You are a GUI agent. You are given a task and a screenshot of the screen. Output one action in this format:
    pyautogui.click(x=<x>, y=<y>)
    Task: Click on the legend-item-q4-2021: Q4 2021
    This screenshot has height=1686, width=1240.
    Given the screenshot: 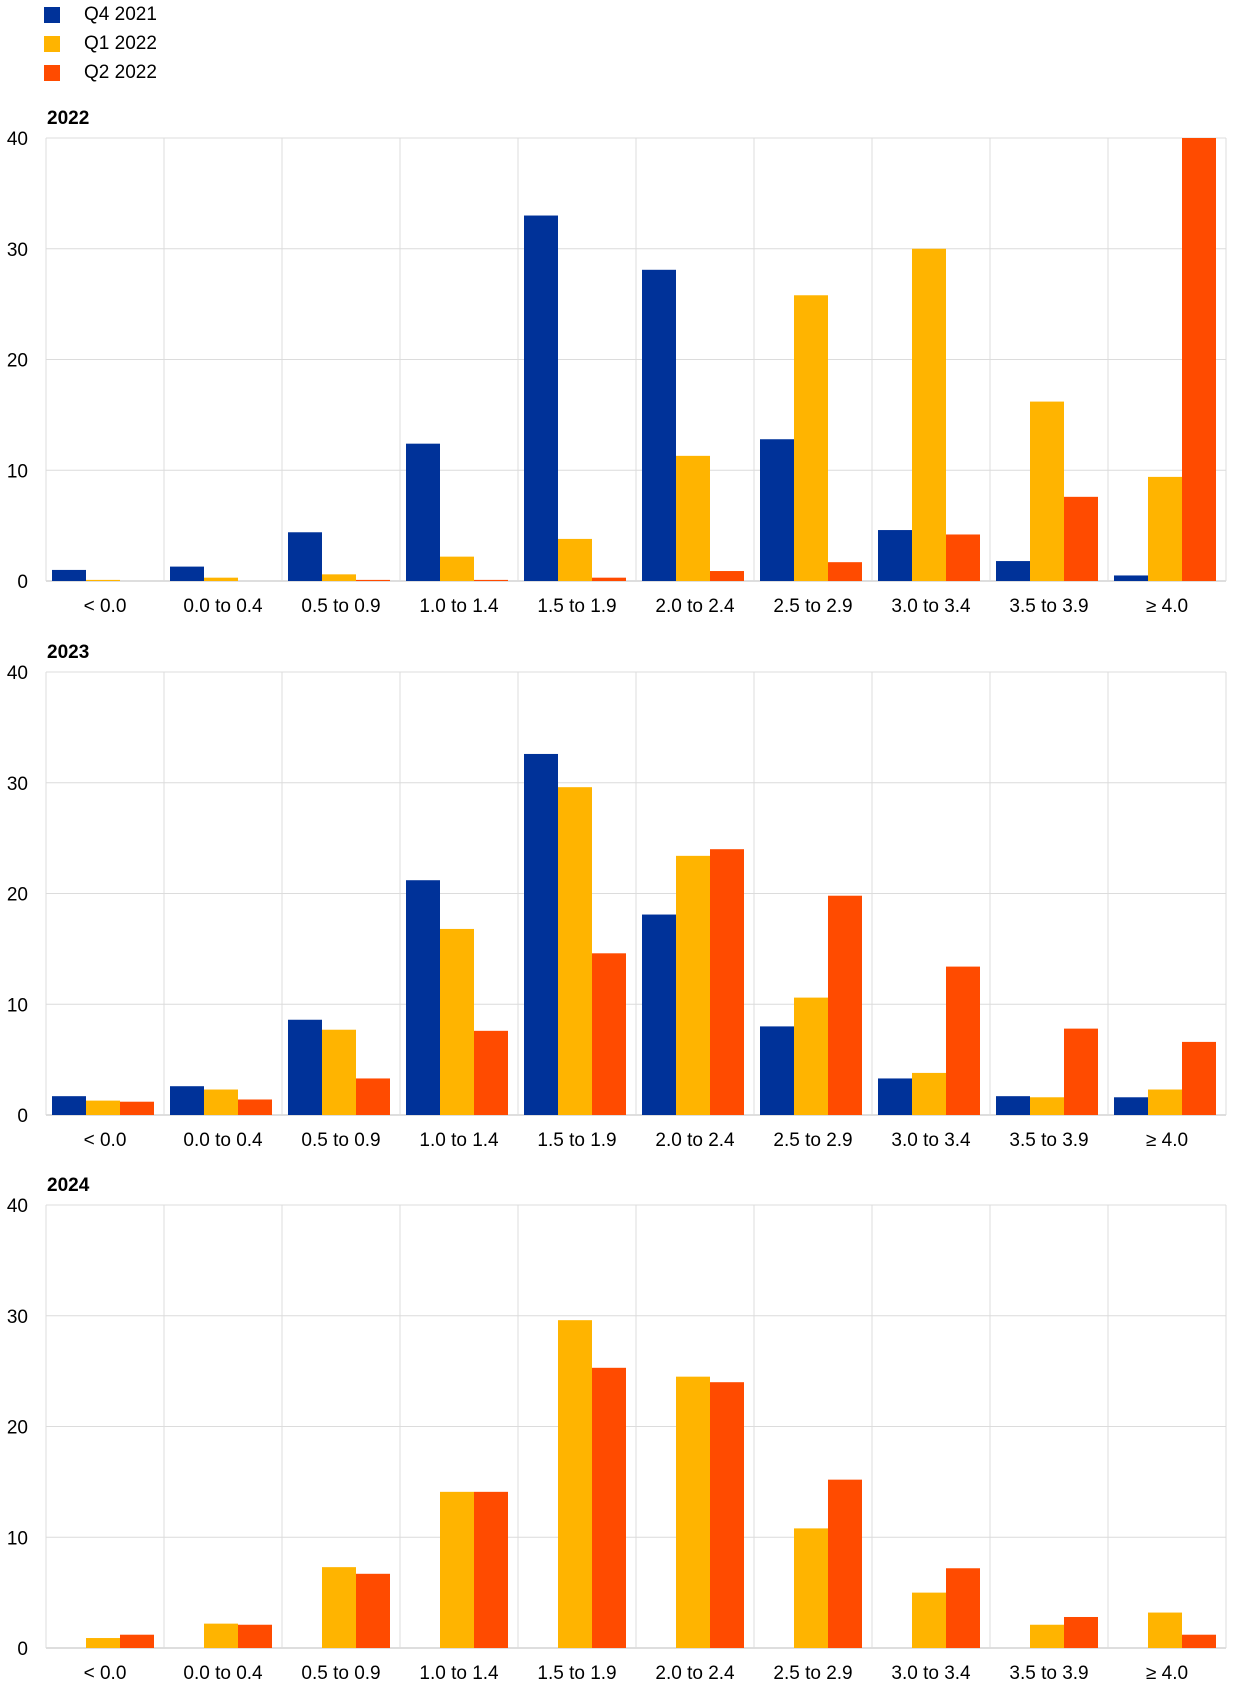 What is the action you would take?
    pyautogui.click(x=100, y=14)
    